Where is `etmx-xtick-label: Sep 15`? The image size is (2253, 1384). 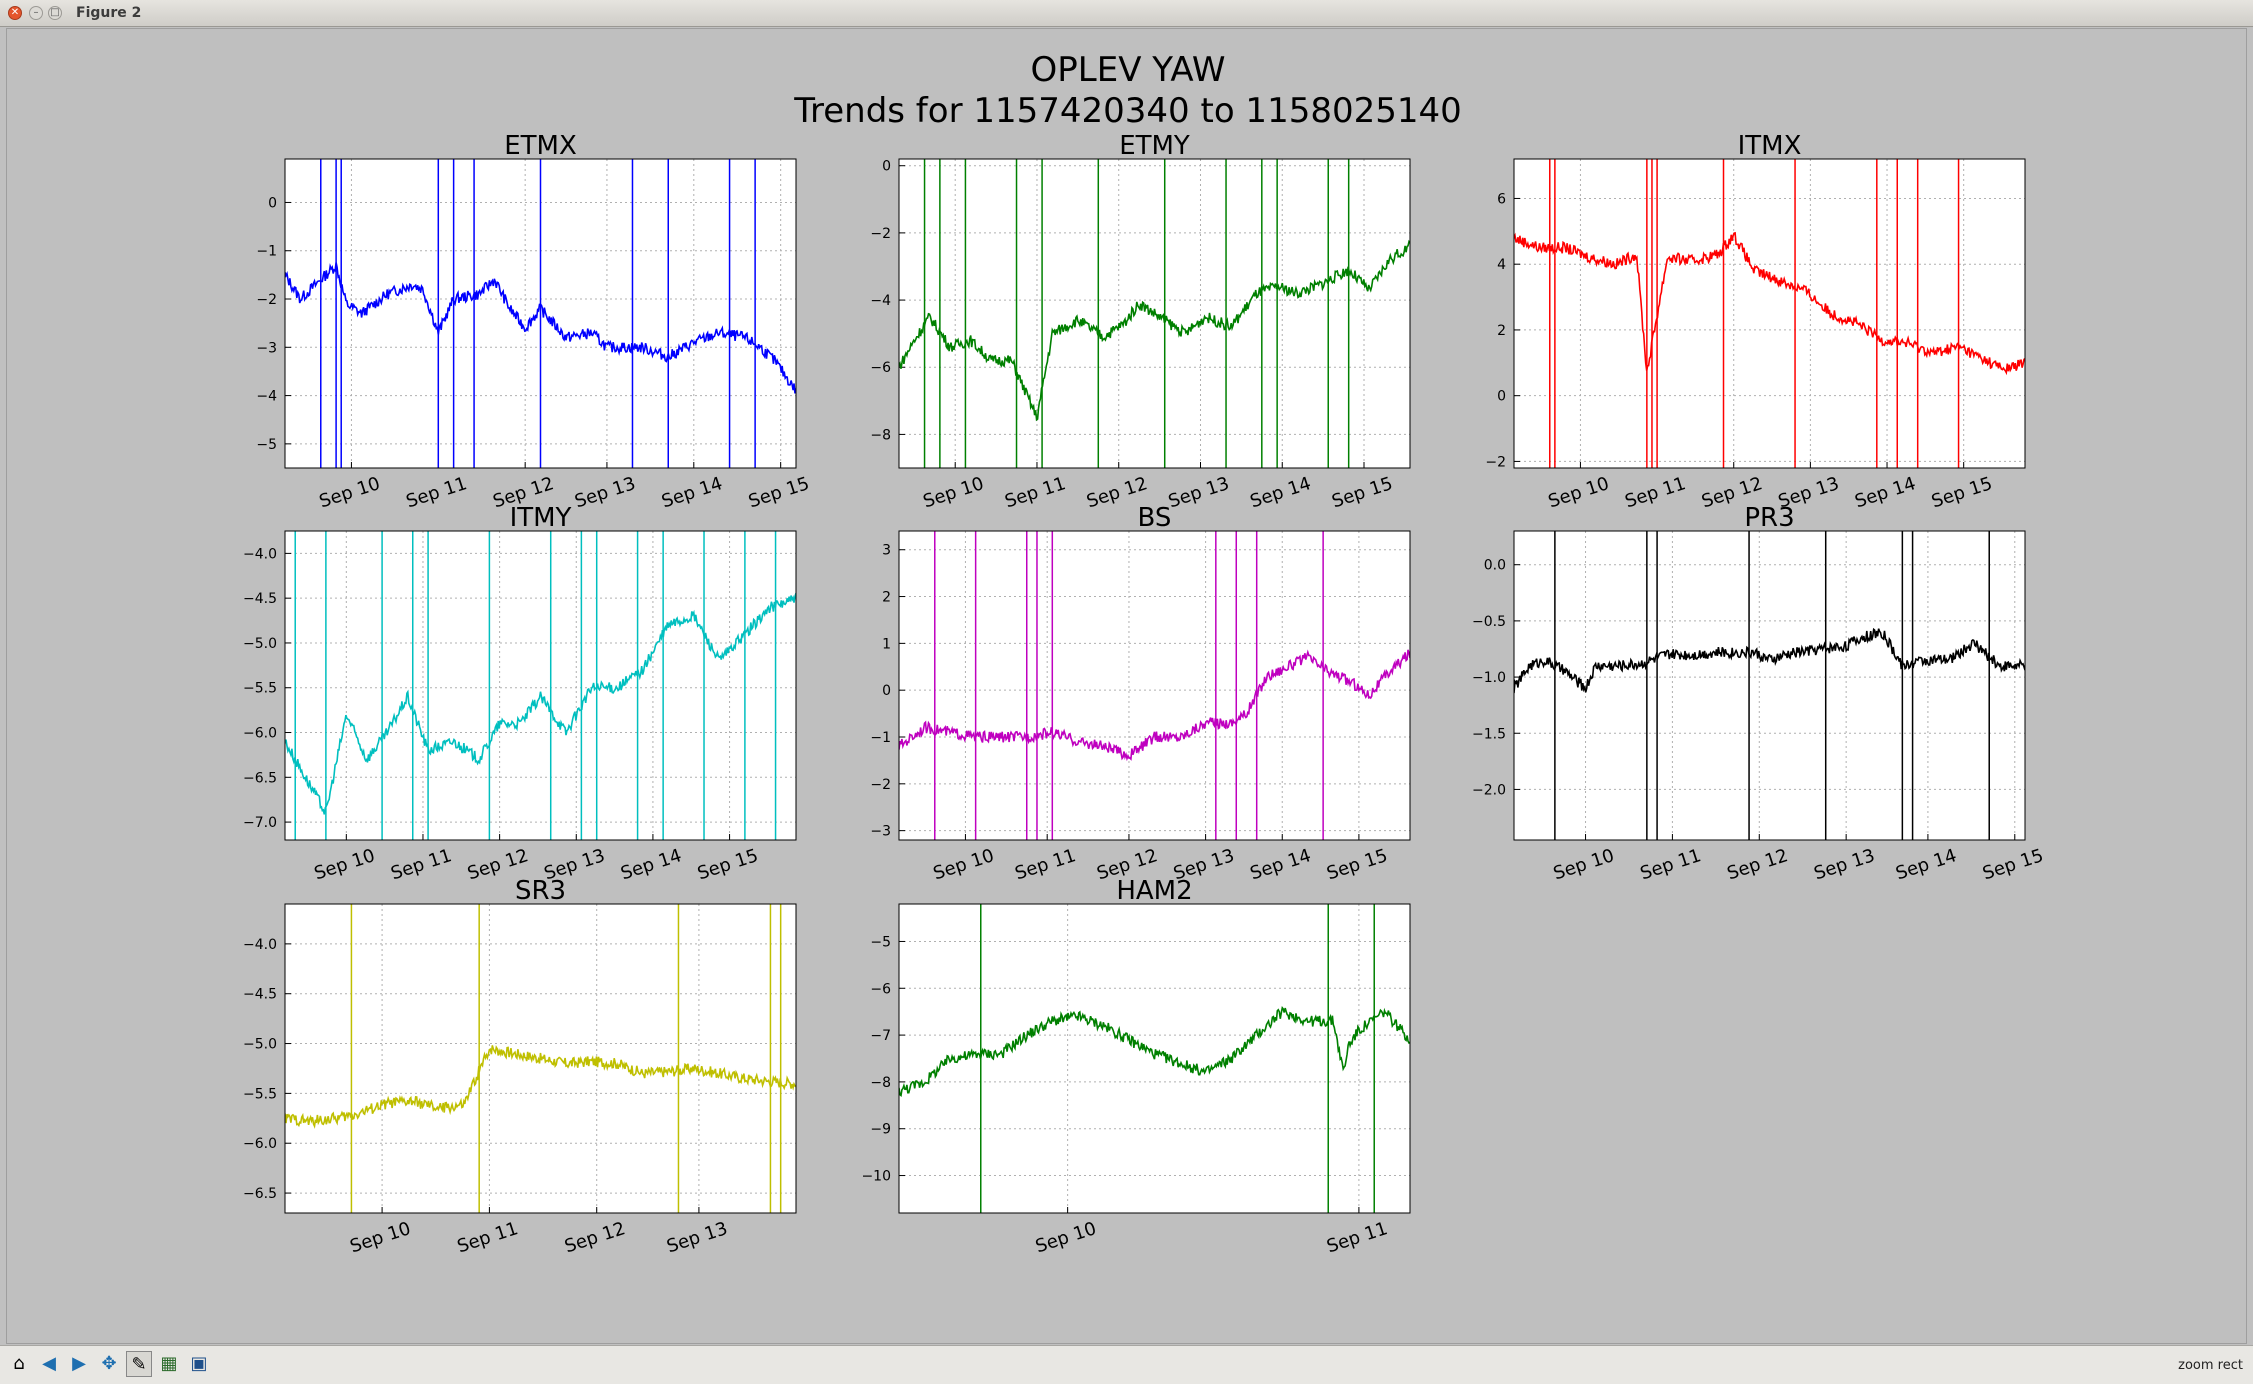 etmx-xtick-label: Sep 15 is located at coordinates (779, 492).